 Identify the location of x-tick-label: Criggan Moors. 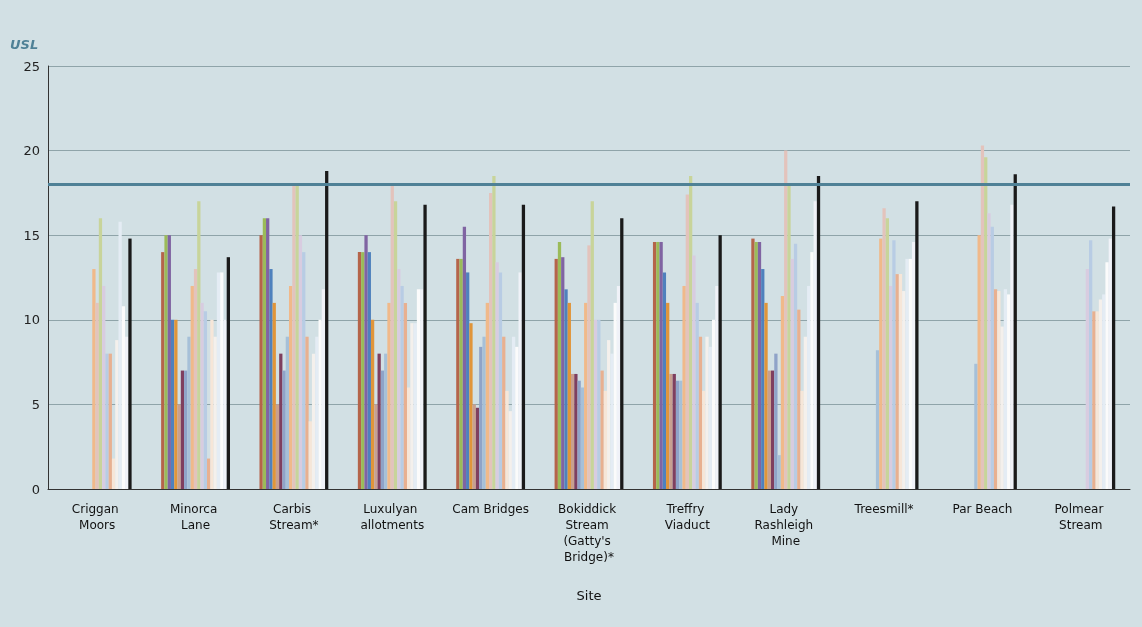
(97, 517).